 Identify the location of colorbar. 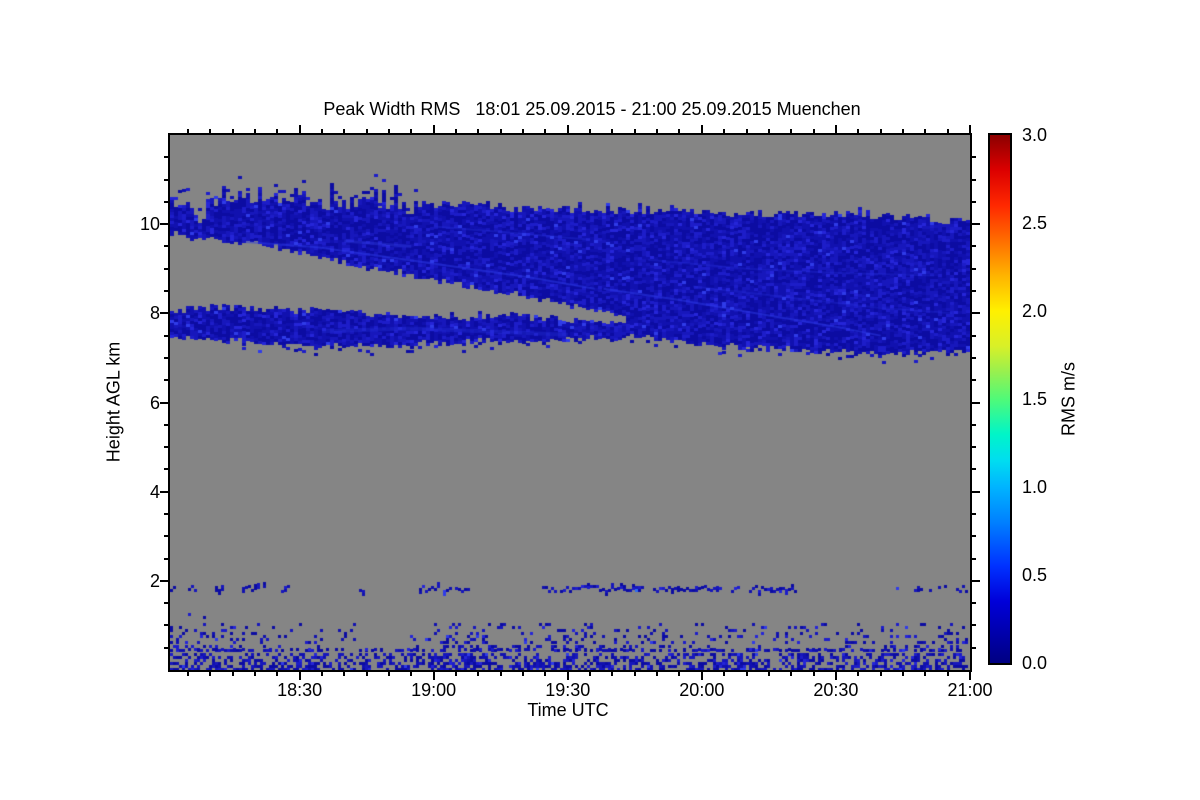
(1000, 399).